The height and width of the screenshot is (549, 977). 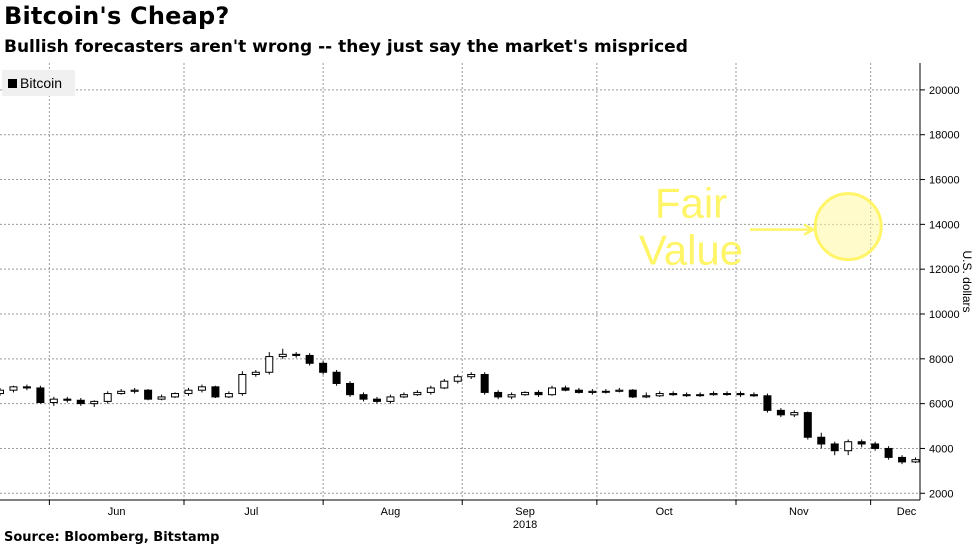 What do you see at coordinates (809, 229) in the screenshot?
I see `annotation-arrow-head` at bounding box center [809, 229].